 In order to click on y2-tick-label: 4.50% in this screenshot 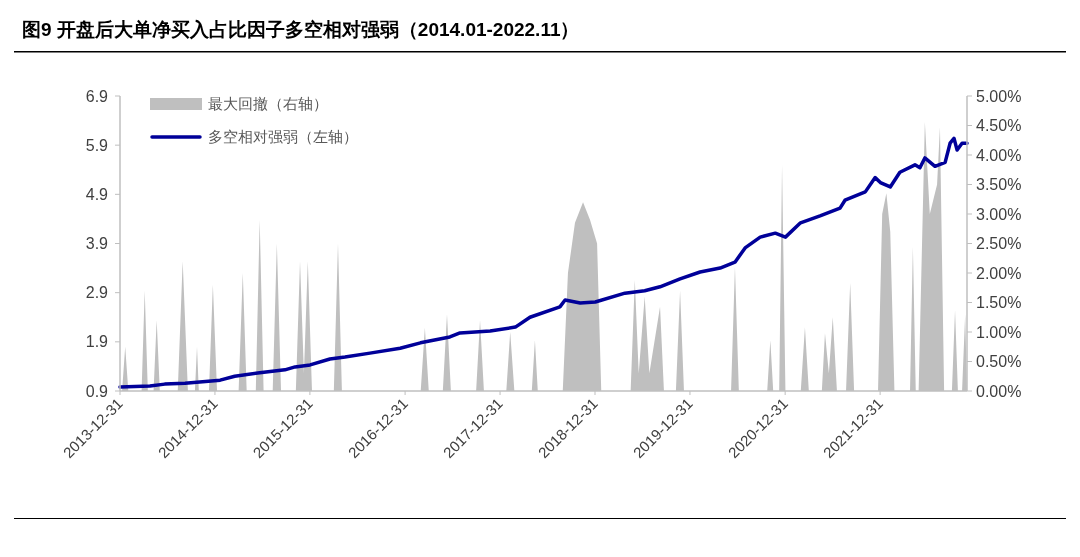, I will do `click(999, 126)`.